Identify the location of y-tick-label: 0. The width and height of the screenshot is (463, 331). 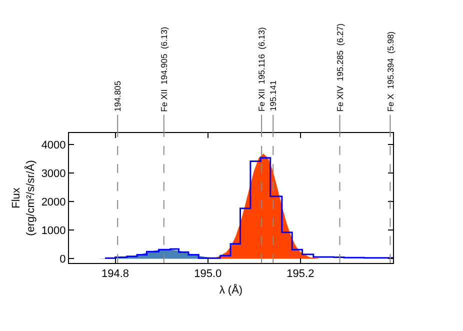
(63, 260).